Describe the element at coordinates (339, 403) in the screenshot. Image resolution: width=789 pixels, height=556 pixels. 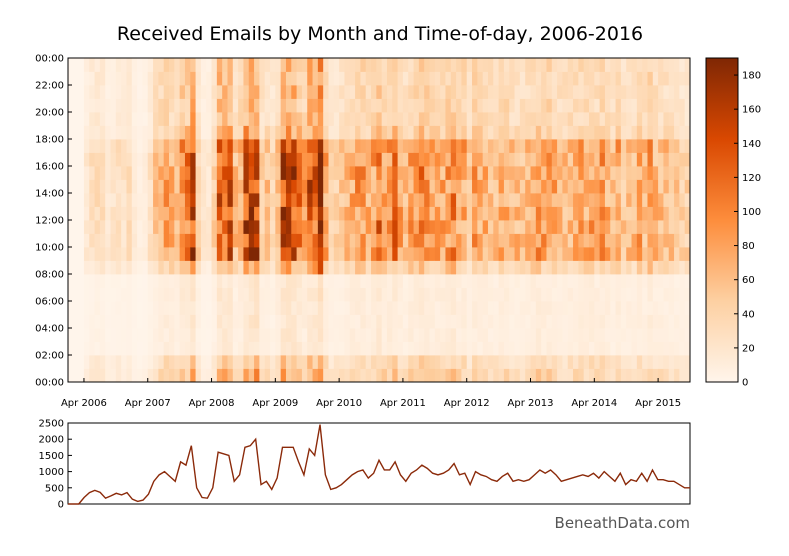
I see `heatmap-x-tick-label: Apr 2010` at that location.